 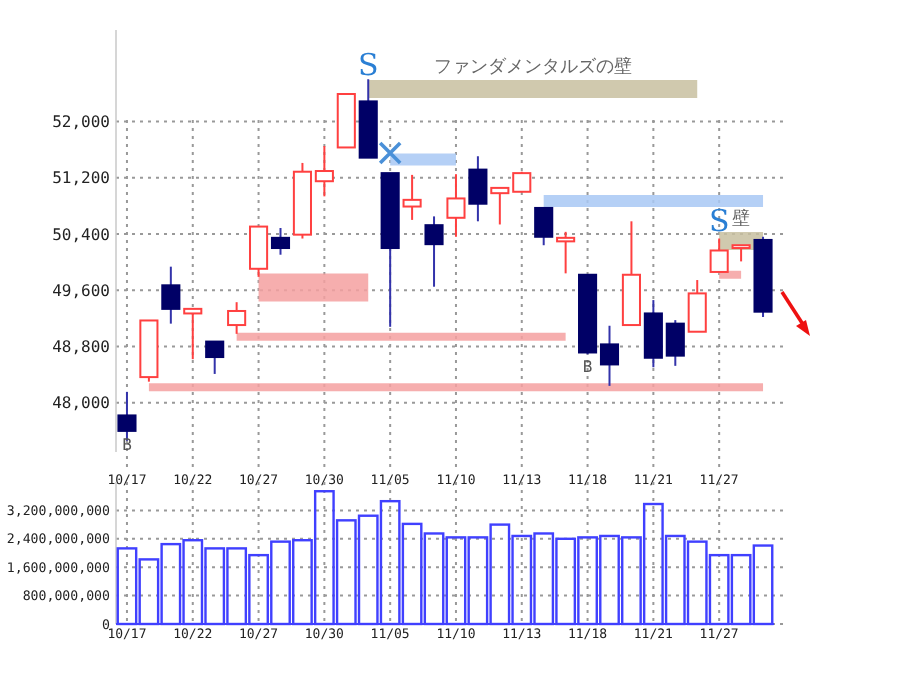 What do you see at coordinates (741, 219) in the screenshot?
I see `series-label: 壁` at bounding box center [741, 219].